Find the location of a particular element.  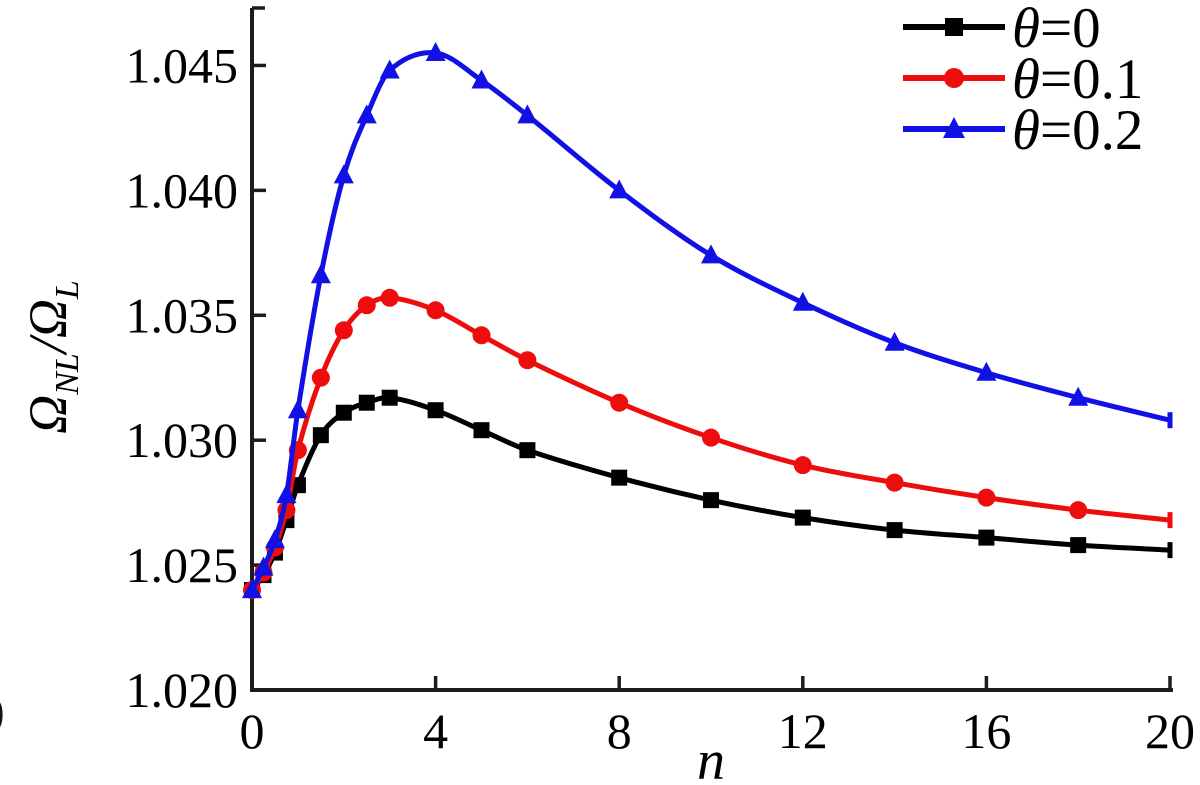

legend-item-θ=0: θ=0 is located at coordinates (1002, 30).